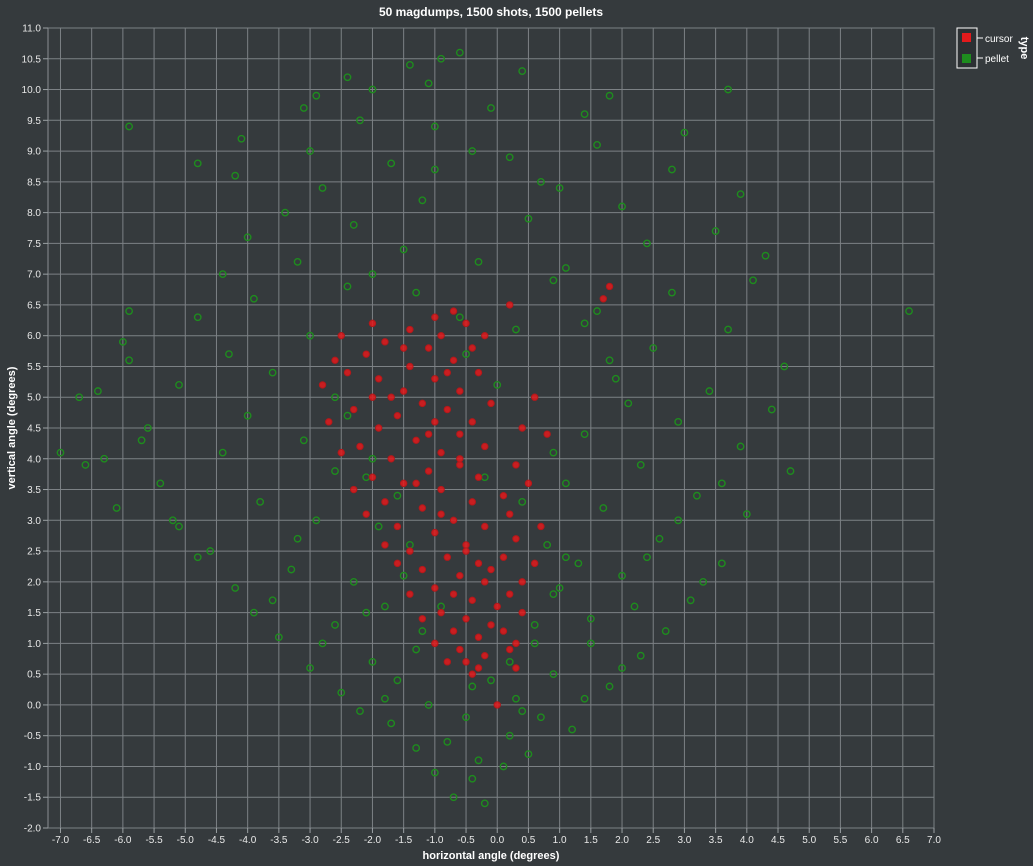  Describe the element at coordinates (342, 840) in the screenshot. I see `x-tick-label: -2.5` at that location.